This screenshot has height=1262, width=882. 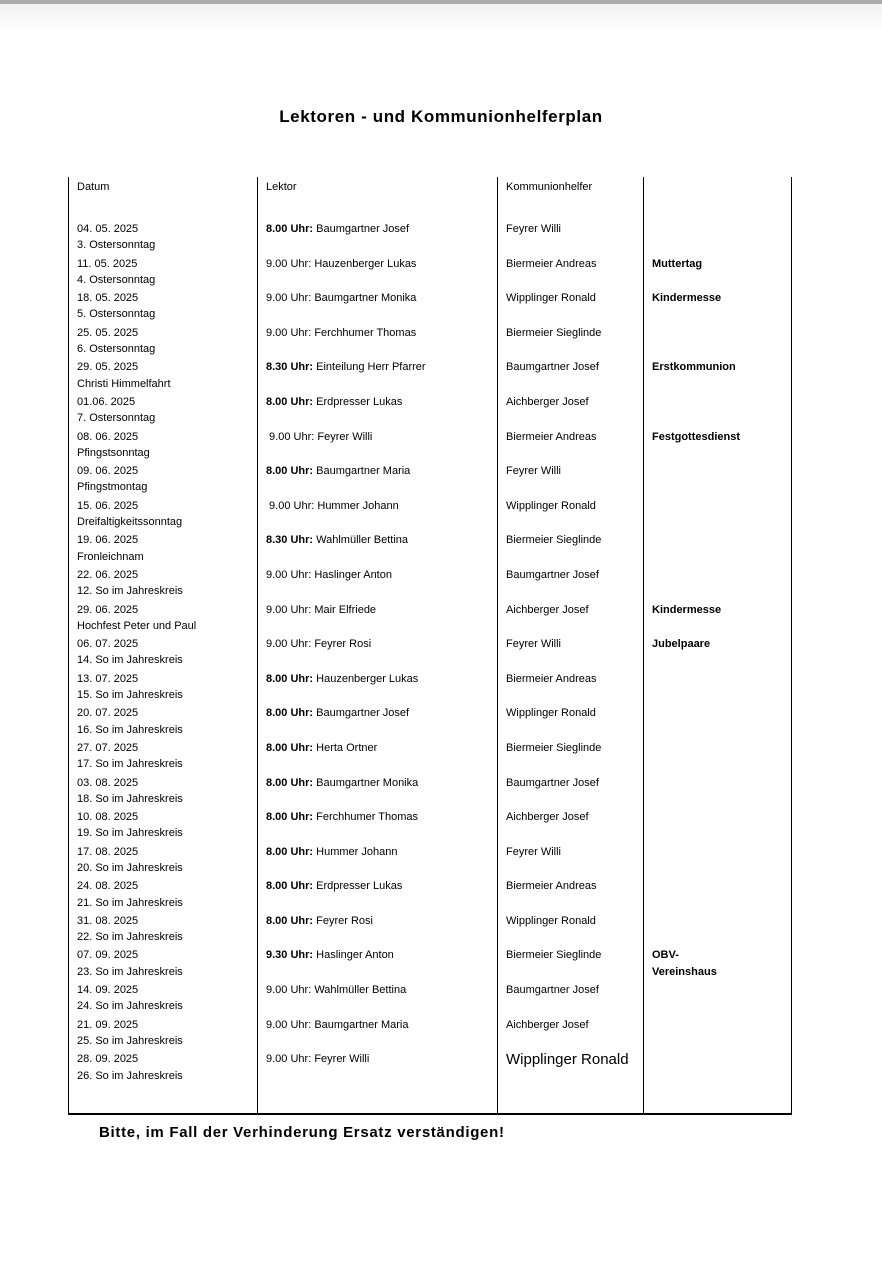 I want to click on lektor-label: Haslinger Anton, so click(x=353, y=574).